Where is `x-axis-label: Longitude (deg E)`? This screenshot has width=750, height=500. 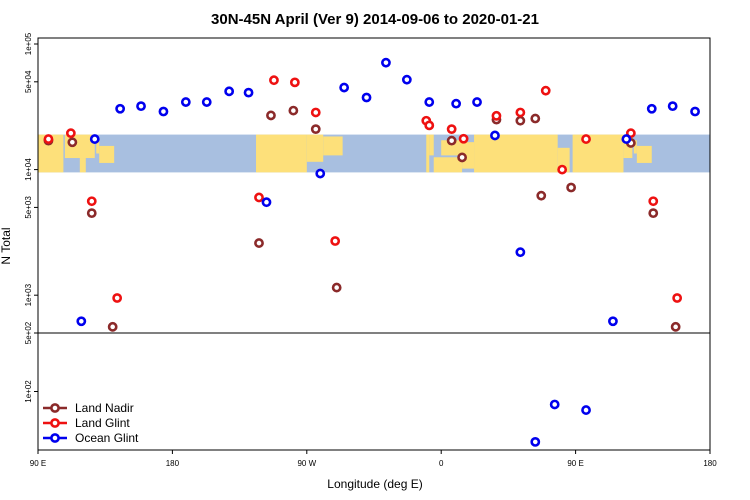
x-axis-label: Longitude (deg E) is located at coordinates (374, 484).